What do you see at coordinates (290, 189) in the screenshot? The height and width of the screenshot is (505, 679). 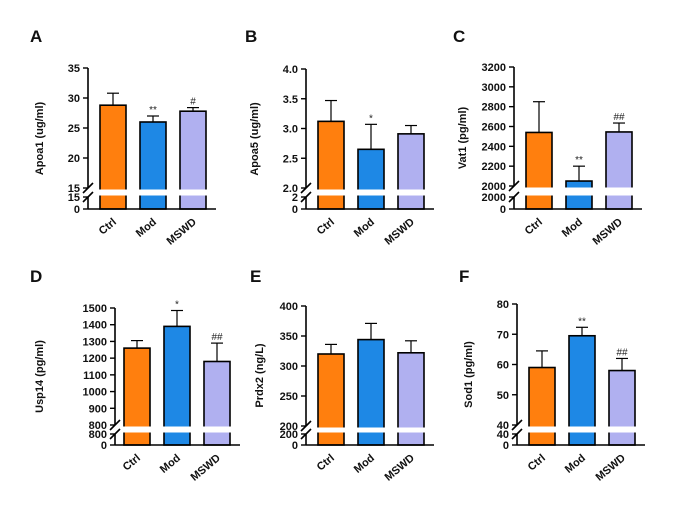 I see `y-tick-label-B-2.0: 2.0` at bounding box center [290, 189].